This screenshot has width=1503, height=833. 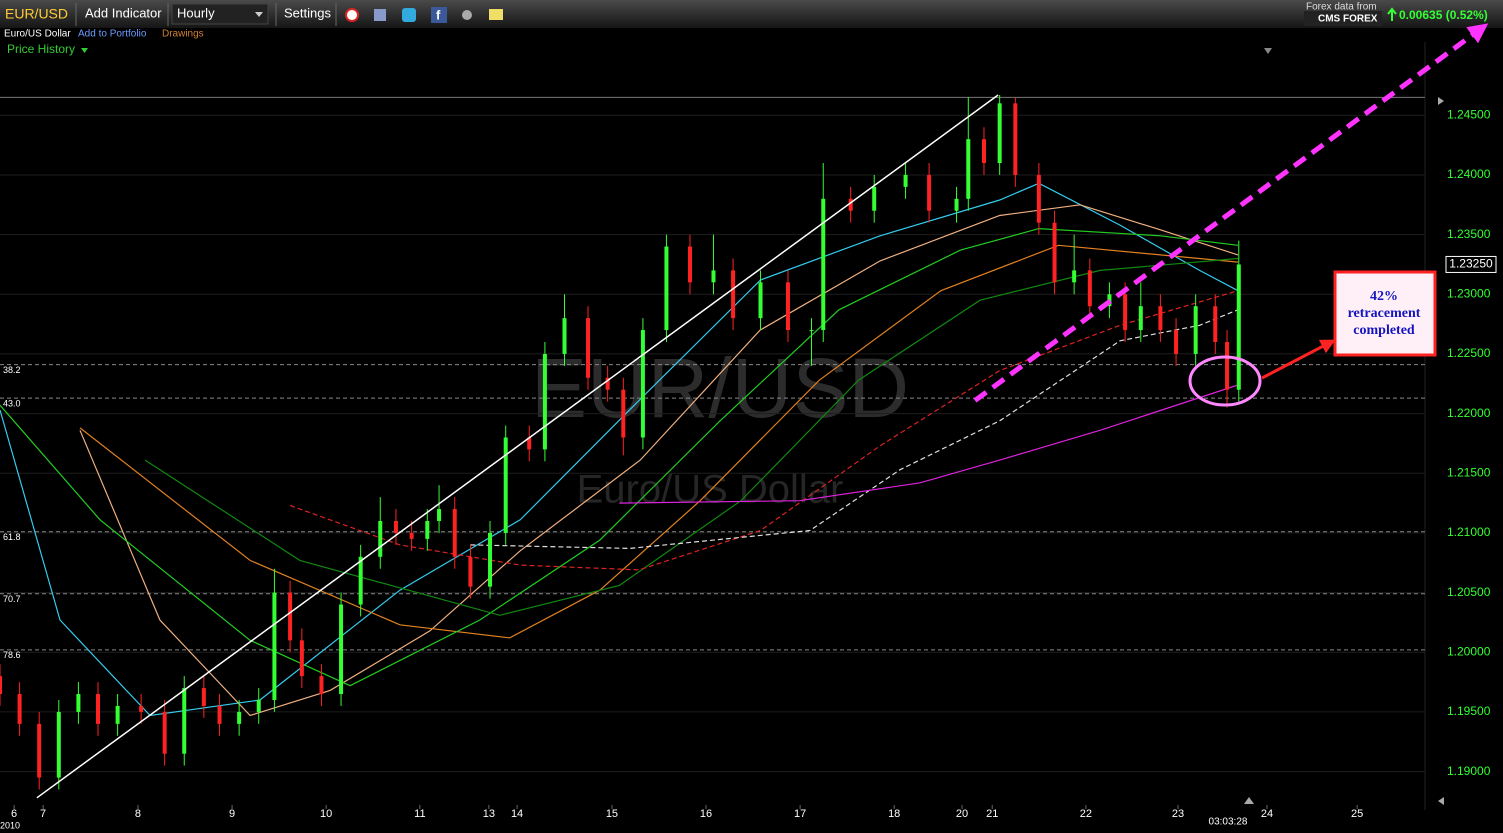 I want to click on x-tick-label: 17, so click(x=800, y=814).